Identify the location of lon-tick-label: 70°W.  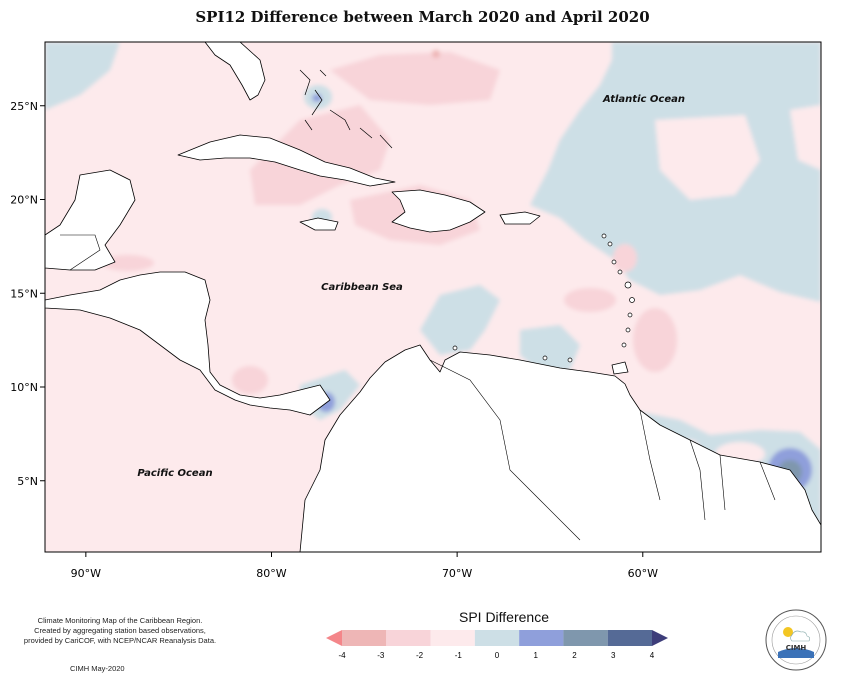
(457, 573).